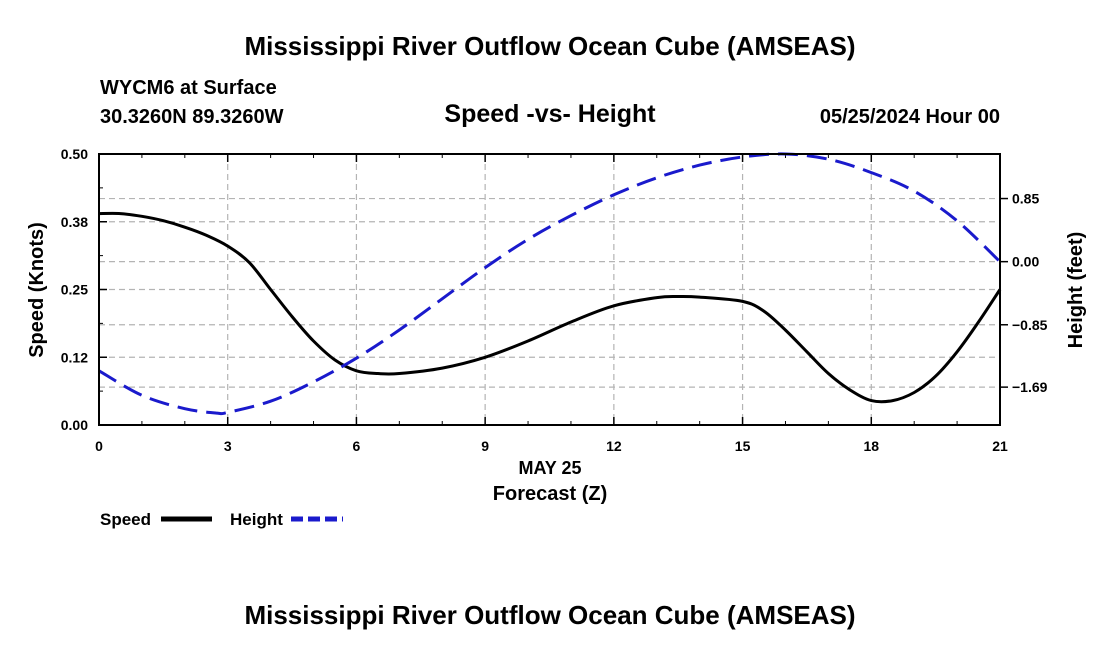  I want to click on chart-subtitle: Speed -vs- Height, so click(550, 114).